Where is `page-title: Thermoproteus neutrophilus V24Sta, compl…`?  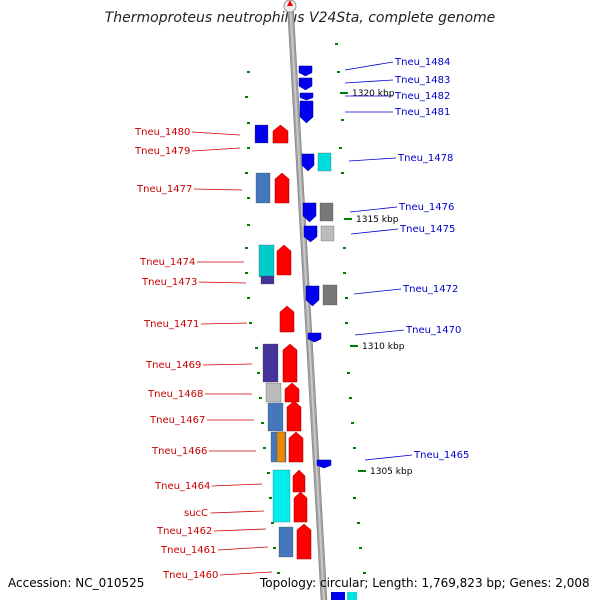
page-title: Thermoproteus neutrophilus V24Sta, compl… is located at coordinates (300, 18).